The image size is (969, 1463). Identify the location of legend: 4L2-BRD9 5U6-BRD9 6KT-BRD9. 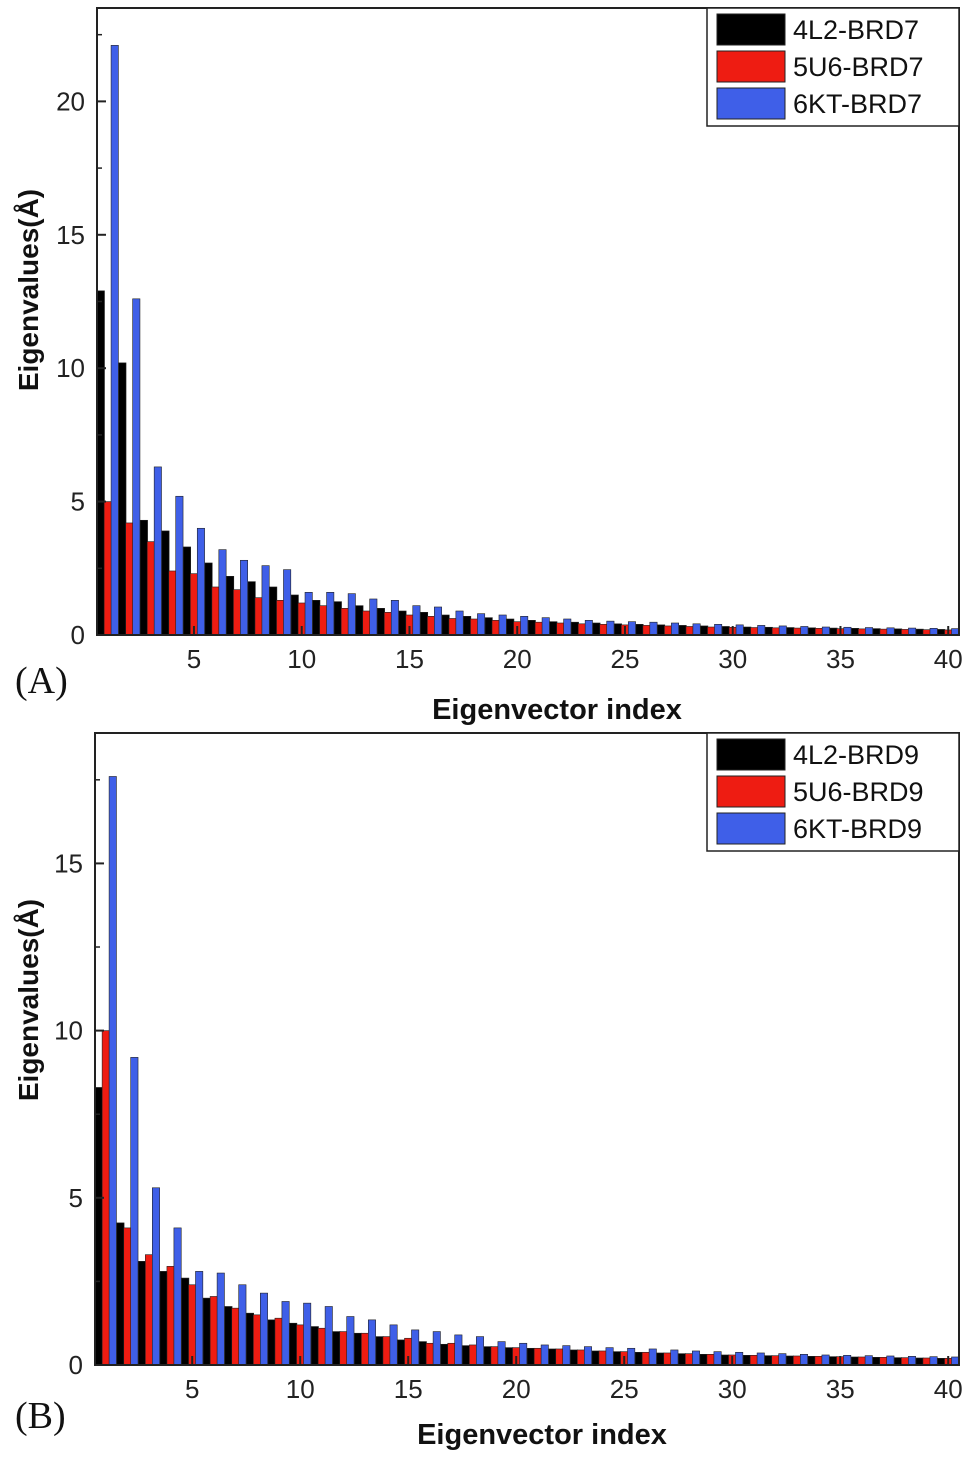
(833, 792).